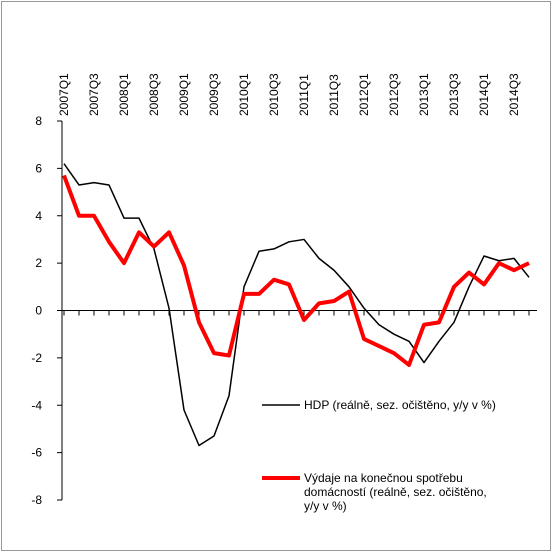 The height and width of the screenshot is (552, 552). What do you see at coordinates (36, 405) in the screenshot?
I see `y-tick-label: -4` at bounding box center [36, 405].